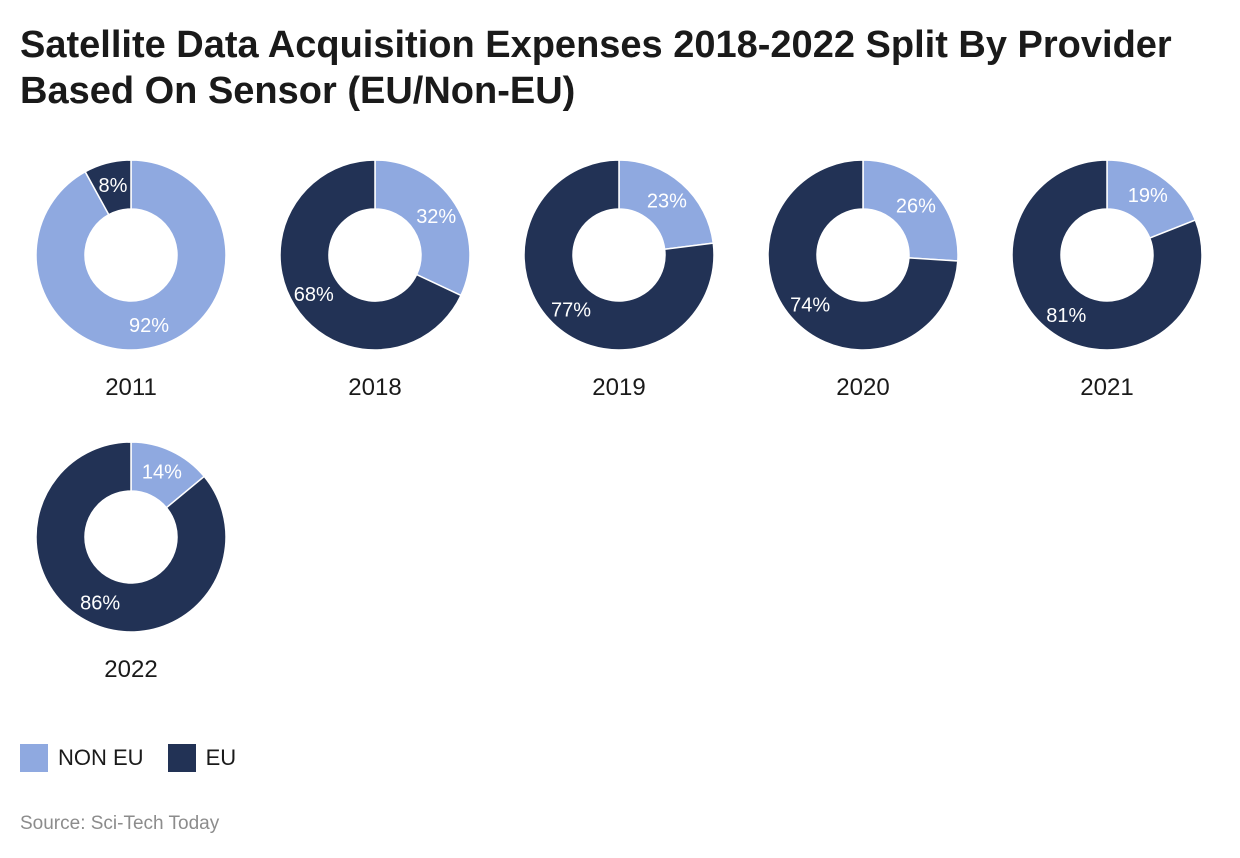 The height and width of the screenshot is (858, 1240). Describe the element at coordinates (202, 758) in the screenshot. I see `legend-item-eu: EU` at that location.